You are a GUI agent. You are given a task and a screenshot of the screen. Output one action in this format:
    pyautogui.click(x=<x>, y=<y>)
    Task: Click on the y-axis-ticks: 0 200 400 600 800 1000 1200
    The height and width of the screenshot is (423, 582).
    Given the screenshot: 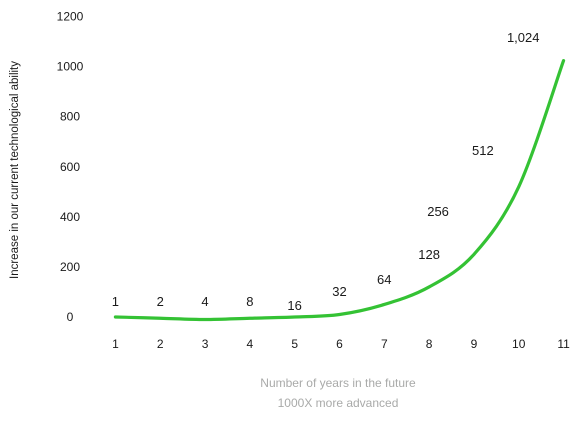 What is the action you would take?
    pyautogui.click(x=70, y=167)
    